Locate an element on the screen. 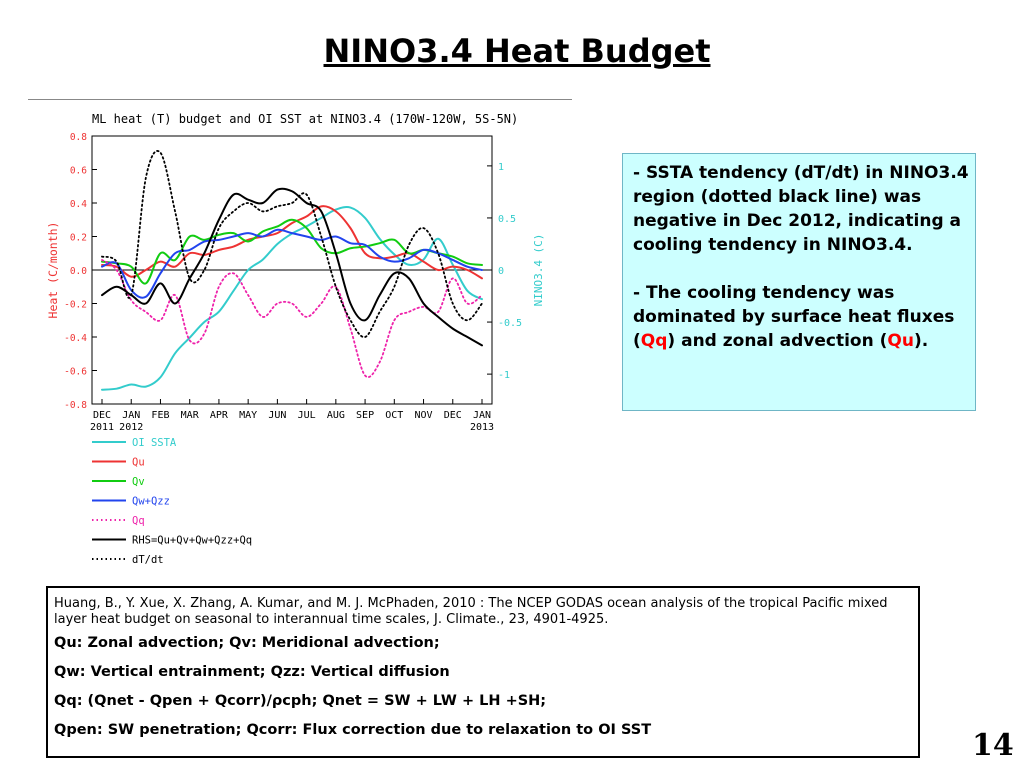 This screenshot has width=1024, height=768. x-tick-label: NOV is located at coordinates (424, 415).